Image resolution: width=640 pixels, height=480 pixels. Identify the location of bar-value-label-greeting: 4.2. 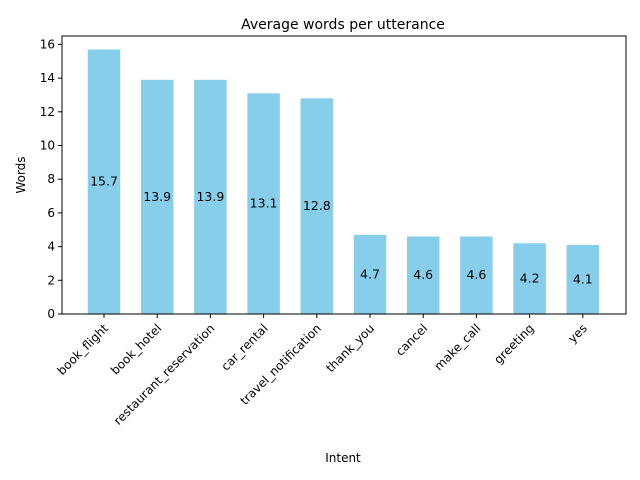
(530, 278).